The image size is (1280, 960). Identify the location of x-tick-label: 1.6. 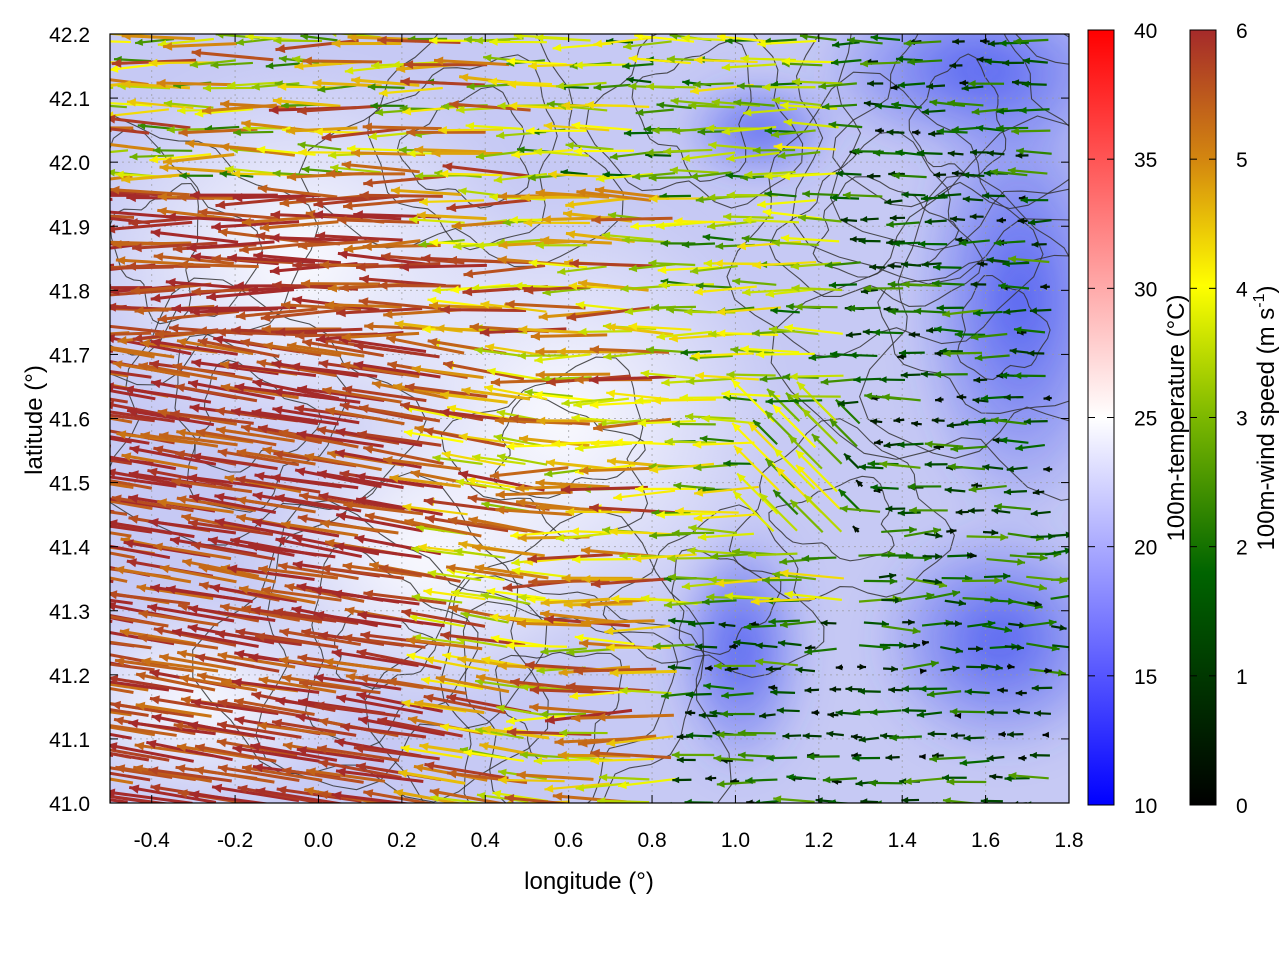
(985, 840).